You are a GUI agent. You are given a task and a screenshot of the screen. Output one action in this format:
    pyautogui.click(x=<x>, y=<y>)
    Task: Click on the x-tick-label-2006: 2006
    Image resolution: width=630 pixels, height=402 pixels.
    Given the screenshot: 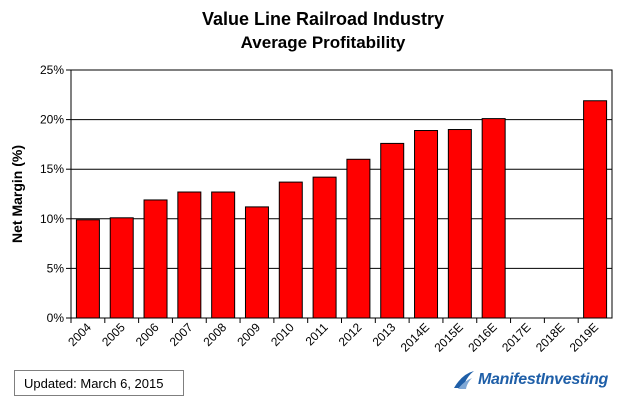 What is the action you would take?
    pyautogui.click(x=147, y=334)
    